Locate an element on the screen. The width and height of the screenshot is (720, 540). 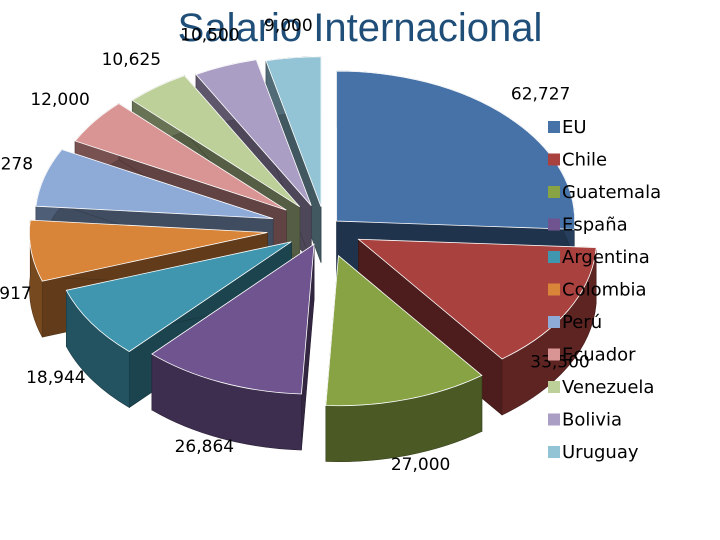
legend-label: Perú is located at coordinates (582, 322).